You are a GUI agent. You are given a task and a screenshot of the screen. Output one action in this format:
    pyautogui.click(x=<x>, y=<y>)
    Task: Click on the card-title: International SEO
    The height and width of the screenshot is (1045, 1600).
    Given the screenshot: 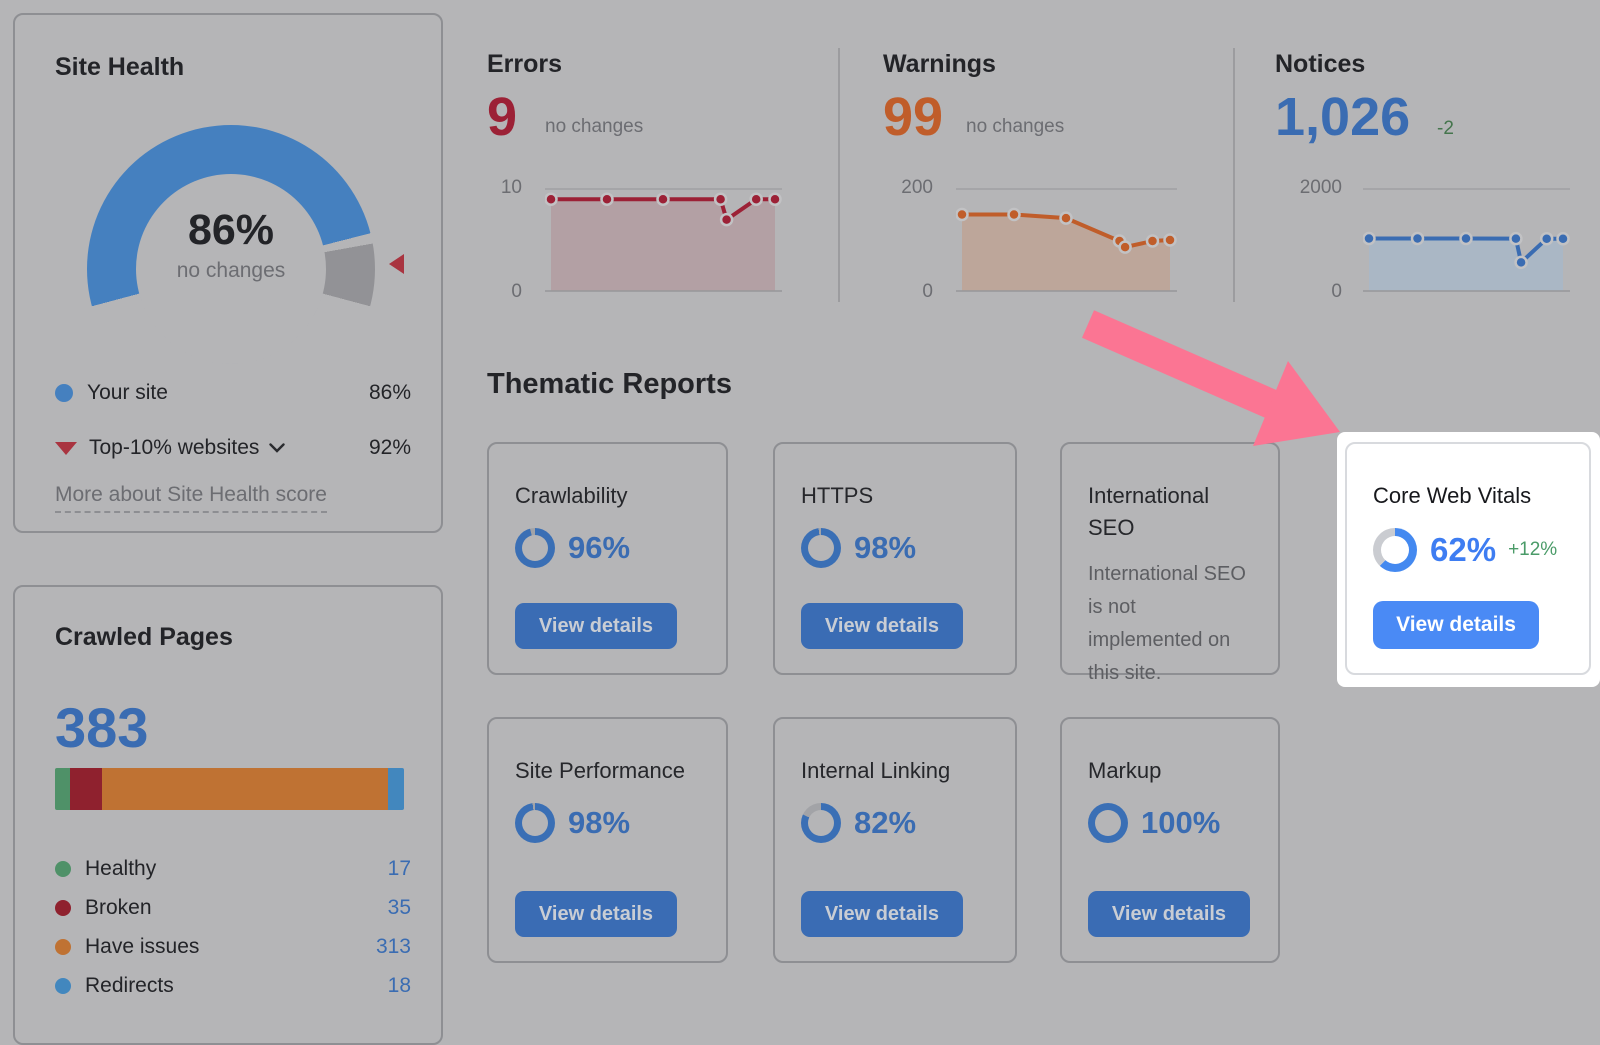 What is the action you would take?
    pyautogui.click(x=1149, y=511)
    